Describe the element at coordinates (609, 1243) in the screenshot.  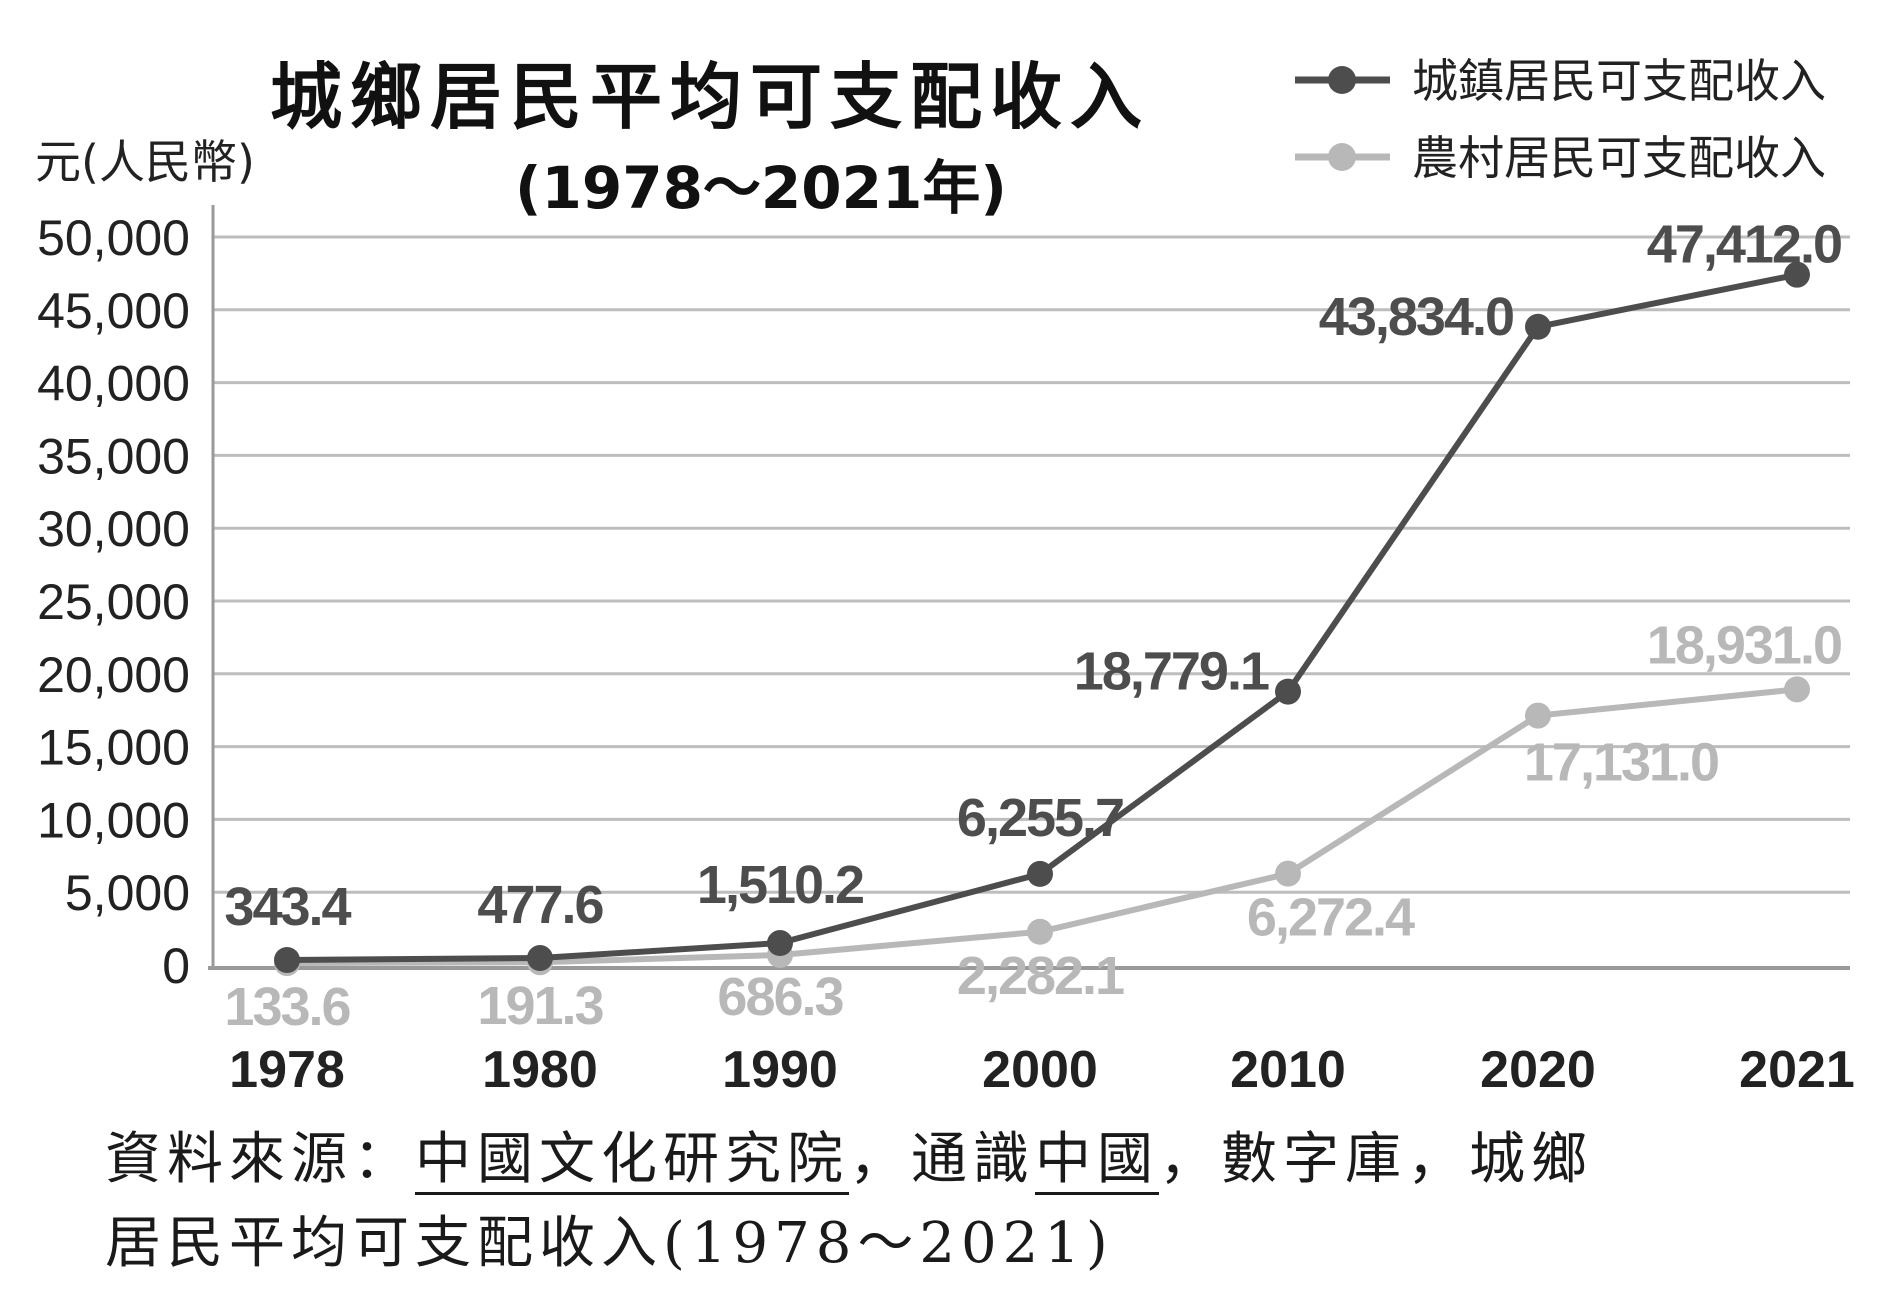
I see `source-line2: 居民平均可支配收入(1978～2021)` at that location.